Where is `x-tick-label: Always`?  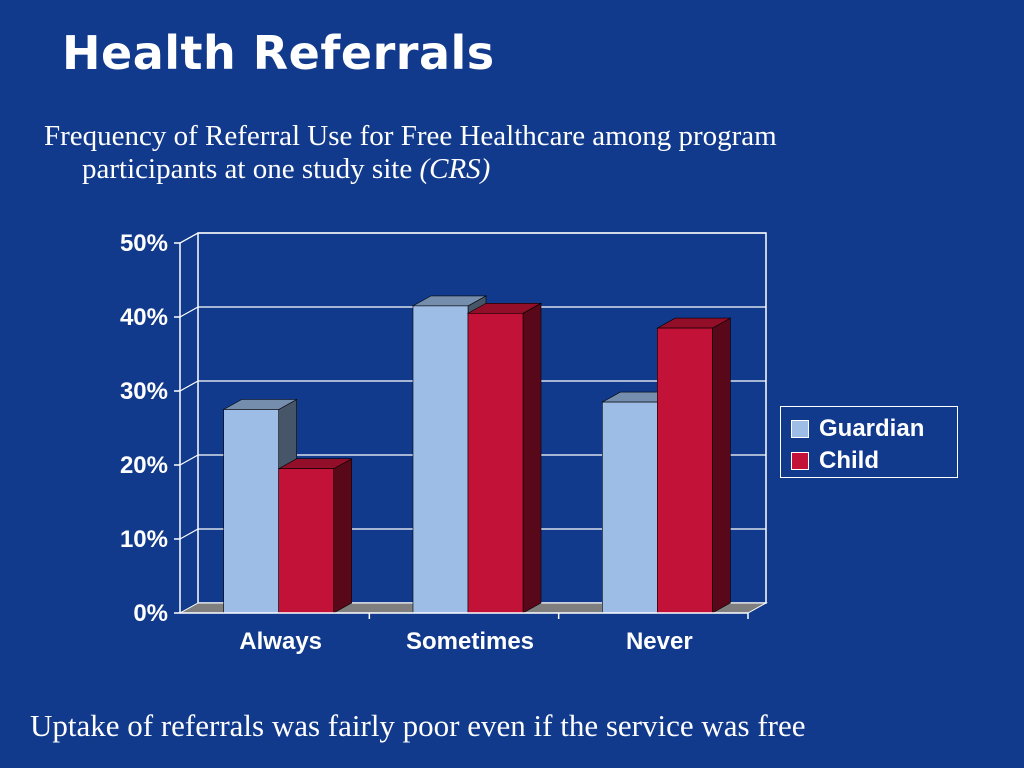 x-tick-label: Always is located at coordinates (280, 641).